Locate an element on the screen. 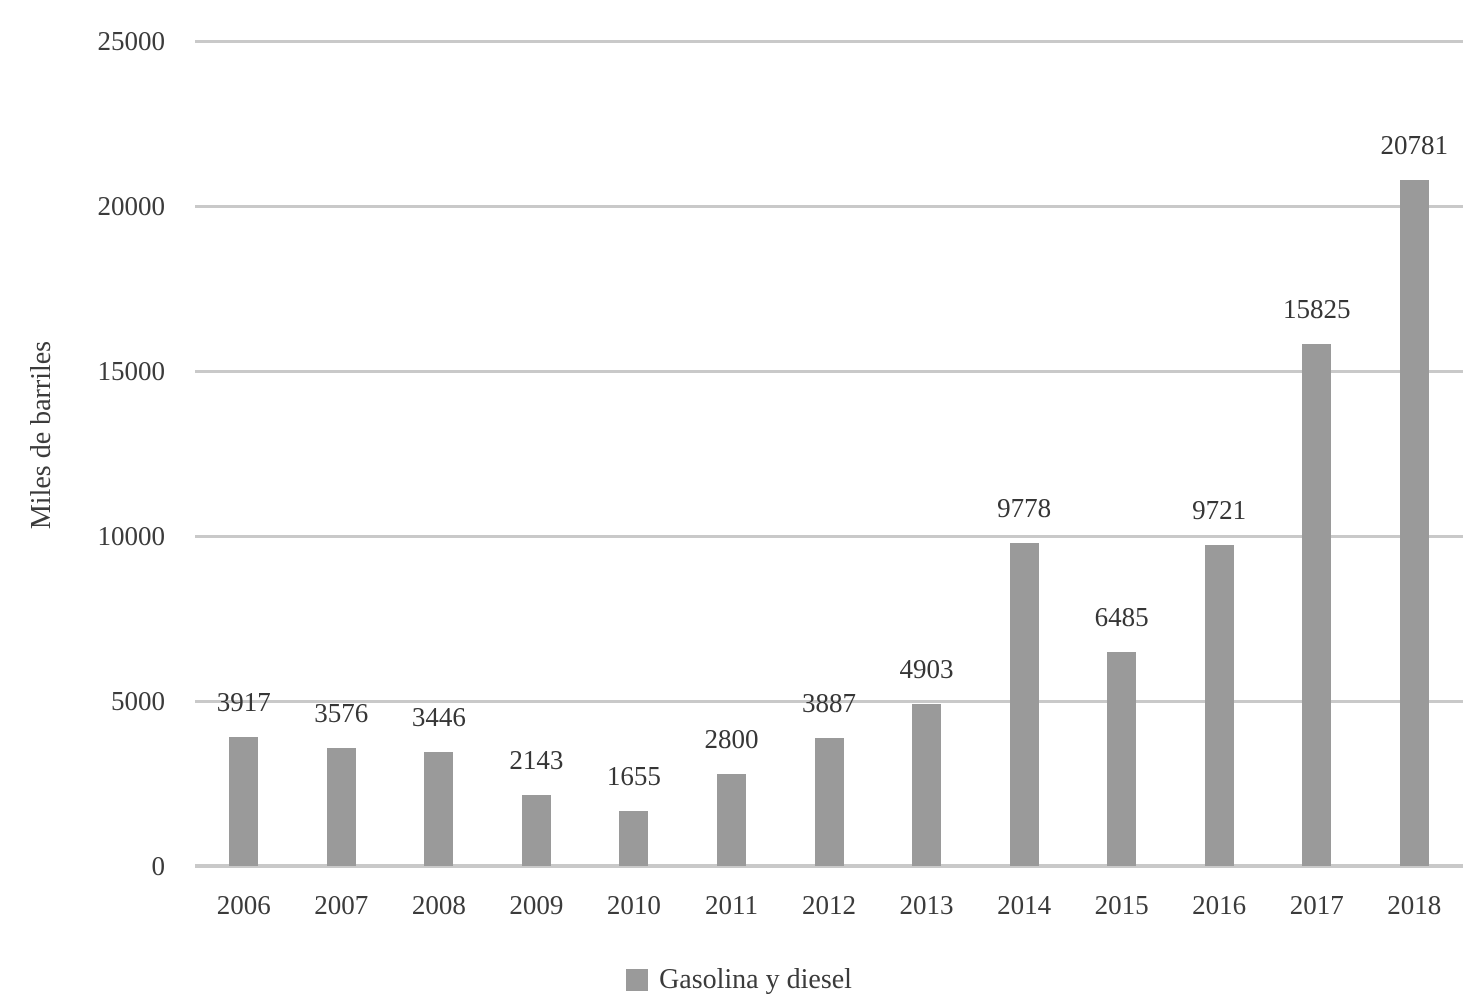 The image size is (1478, 1006). x-tick-label-2007: 2007 is located at coordinates (341, 905).